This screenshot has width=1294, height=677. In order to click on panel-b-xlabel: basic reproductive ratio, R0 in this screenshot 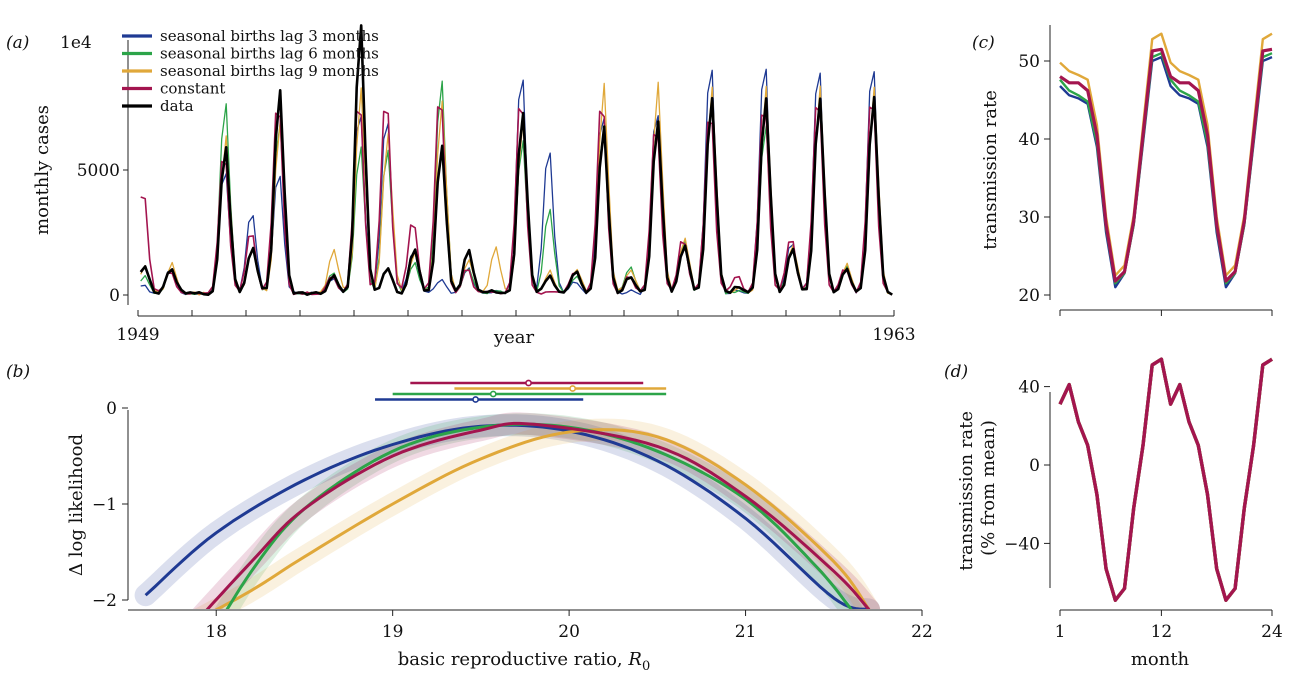, I will do `click(524, 661)`.